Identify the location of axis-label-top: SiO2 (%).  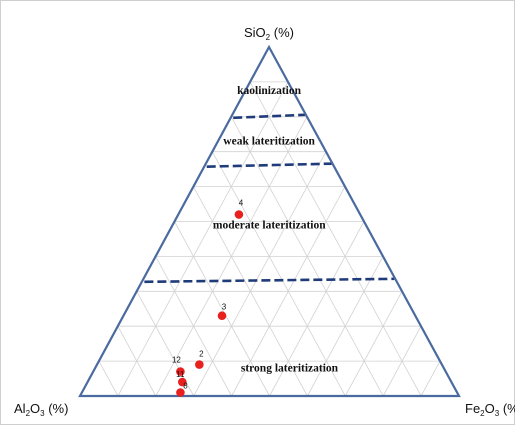
(269, 33).